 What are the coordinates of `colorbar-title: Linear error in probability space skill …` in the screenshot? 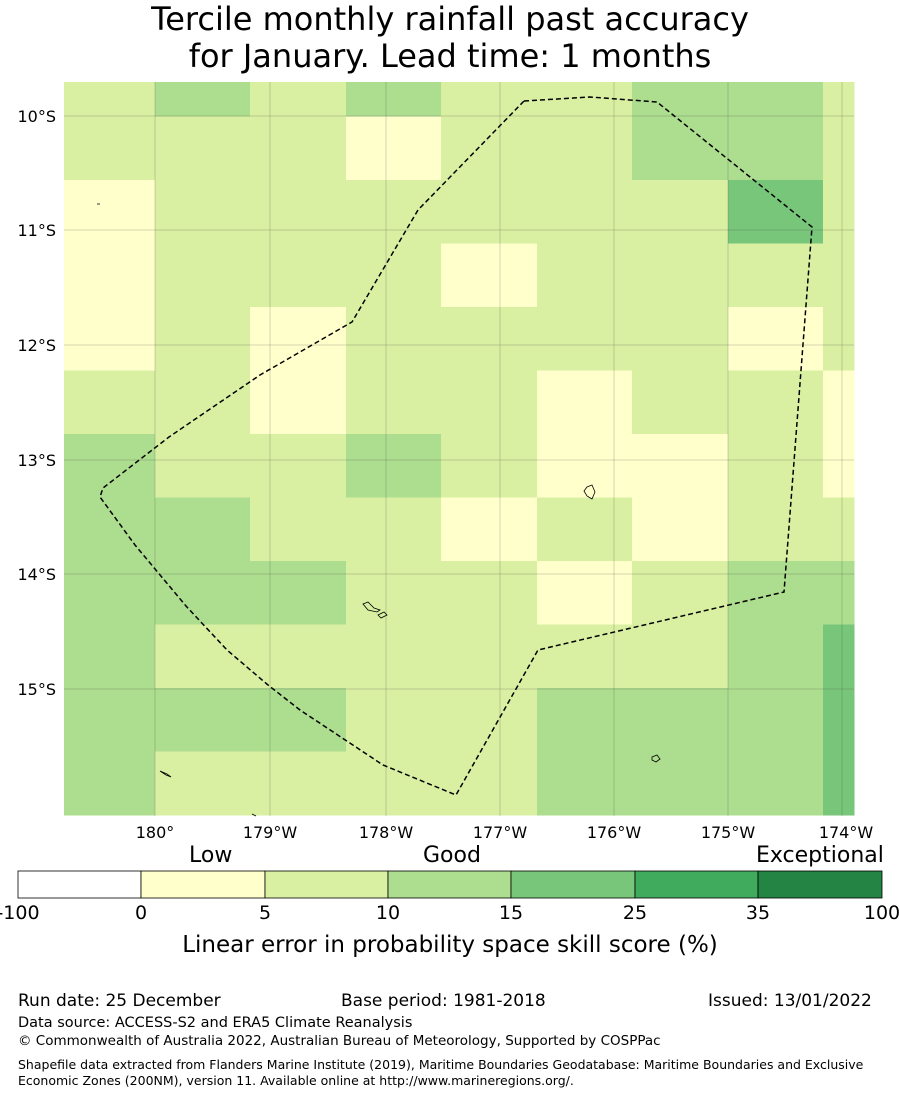 It's located at (450, 945).